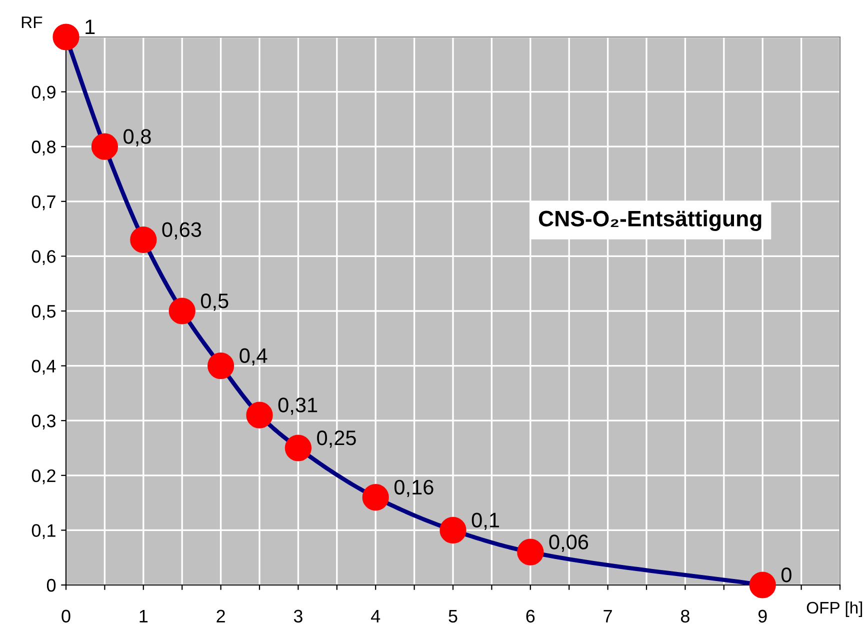 This screenshot has width=864, height=632. Describe the element at coordinates (762, 616) in the screenshot. I see `x-tick-label: 9` at that location.